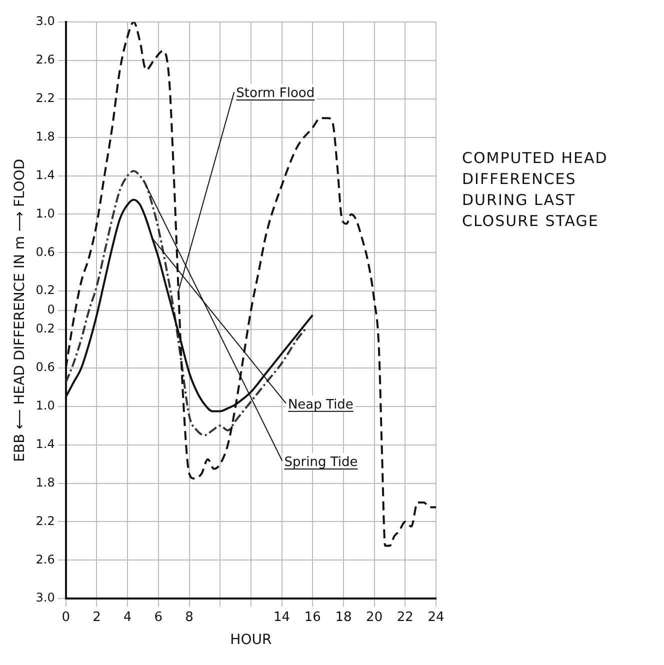 The height and width of the screenshot is (665, 664). What do you see at coordinates (436, 617) in the screenshot?
I see `x-tick-label: 24` at bounding box center [436, 617].